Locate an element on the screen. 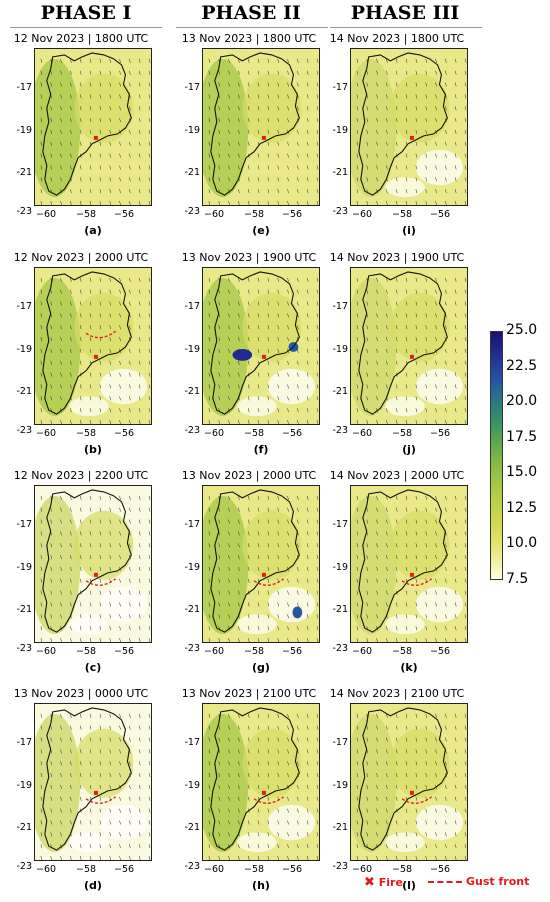 Image resolution: width=550 pixels, height=902 pixels. legend-fire-label: Fire is located at coordinates (390, 882).